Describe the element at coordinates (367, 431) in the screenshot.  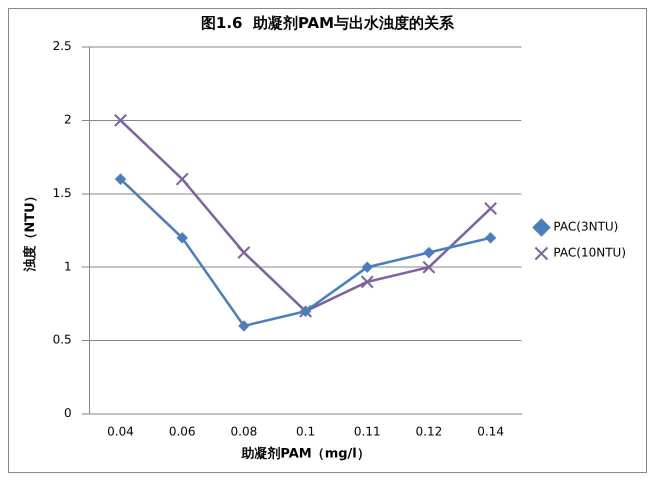
I see `x-tick-label: 0.11` at that location.